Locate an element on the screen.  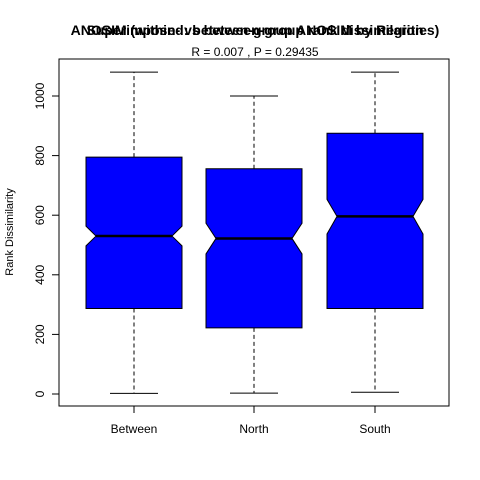
box-between is located at coordinates (134, 232).